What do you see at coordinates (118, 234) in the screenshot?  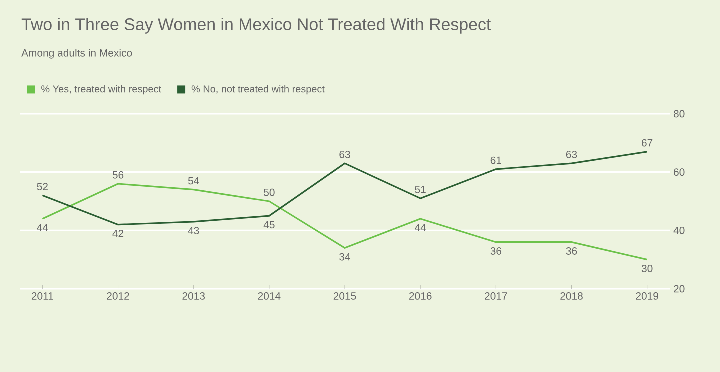 I see `data-label: 42` at bounding box center [118, 234].